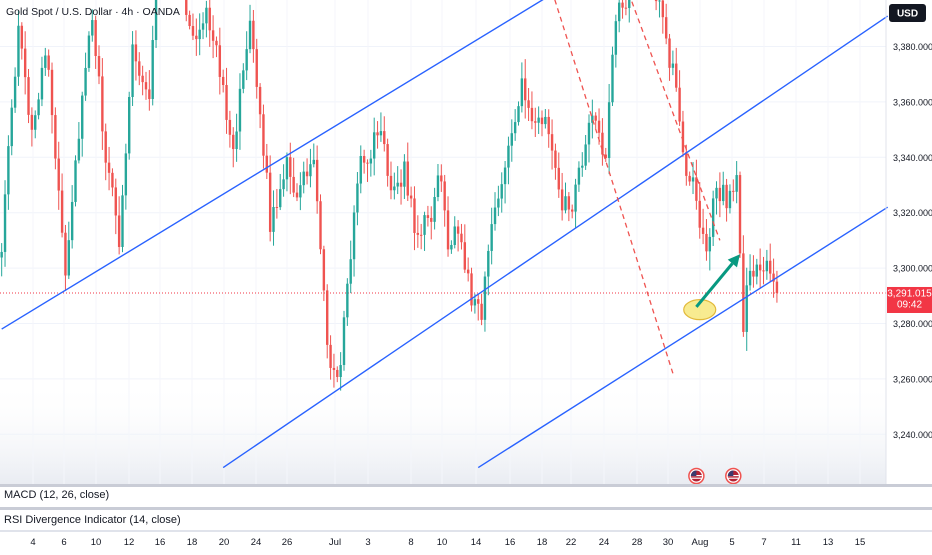  I want to click on price-tick-label: 3,320.000, so click(912, 213).